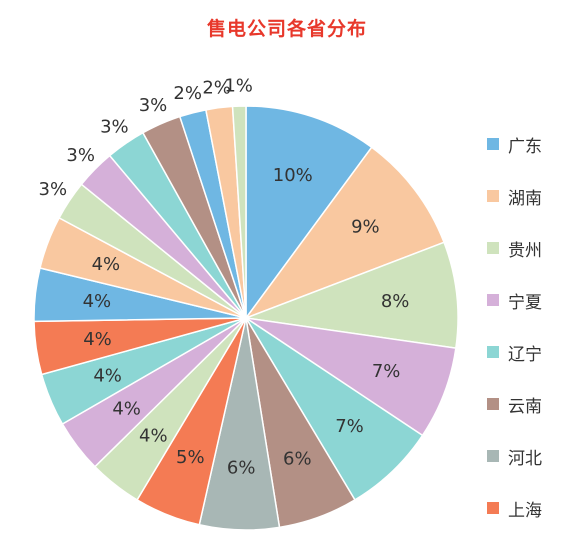 The width and height of the screenshot is (574, 541). Describe the element at coordinates (106, 264) in the screenshot. I see `slice-label-14: 4%` at that location.